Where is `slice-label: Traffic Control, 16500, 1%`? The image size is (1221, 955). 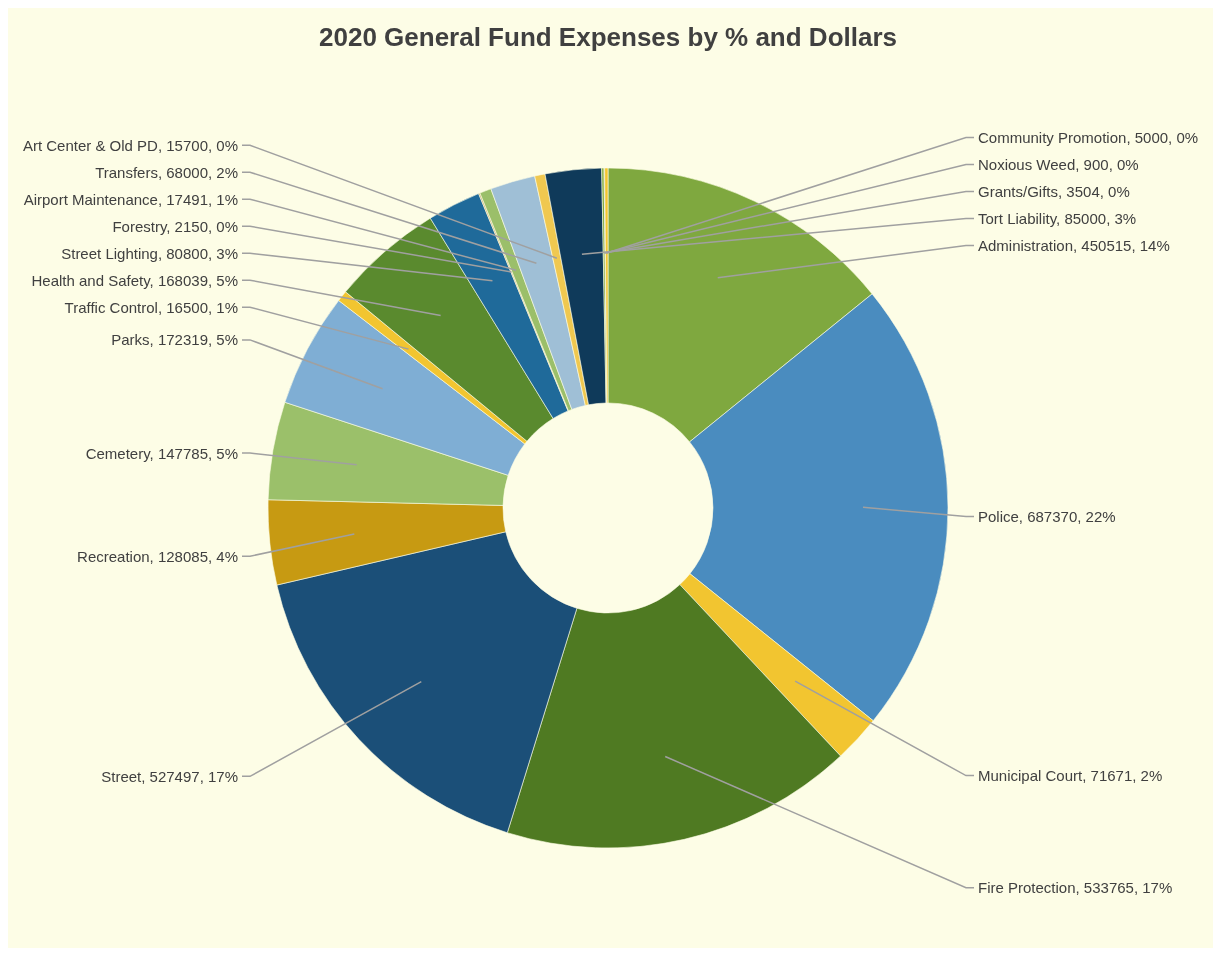 slice-label: Traffic Control, 16500, 1% is located at coordinates (151, 307).